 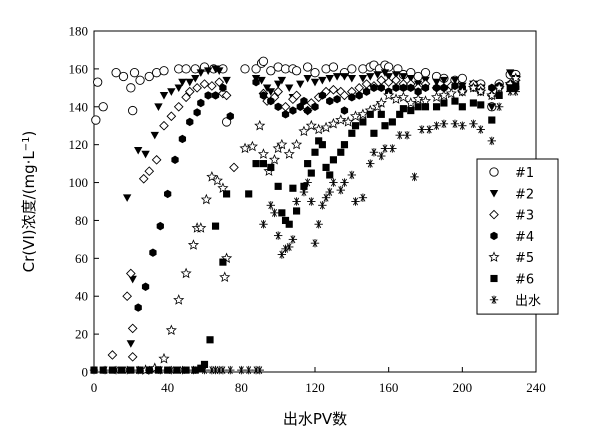 I want to click on y-tick-label: 160, so click(x=79, y=68).